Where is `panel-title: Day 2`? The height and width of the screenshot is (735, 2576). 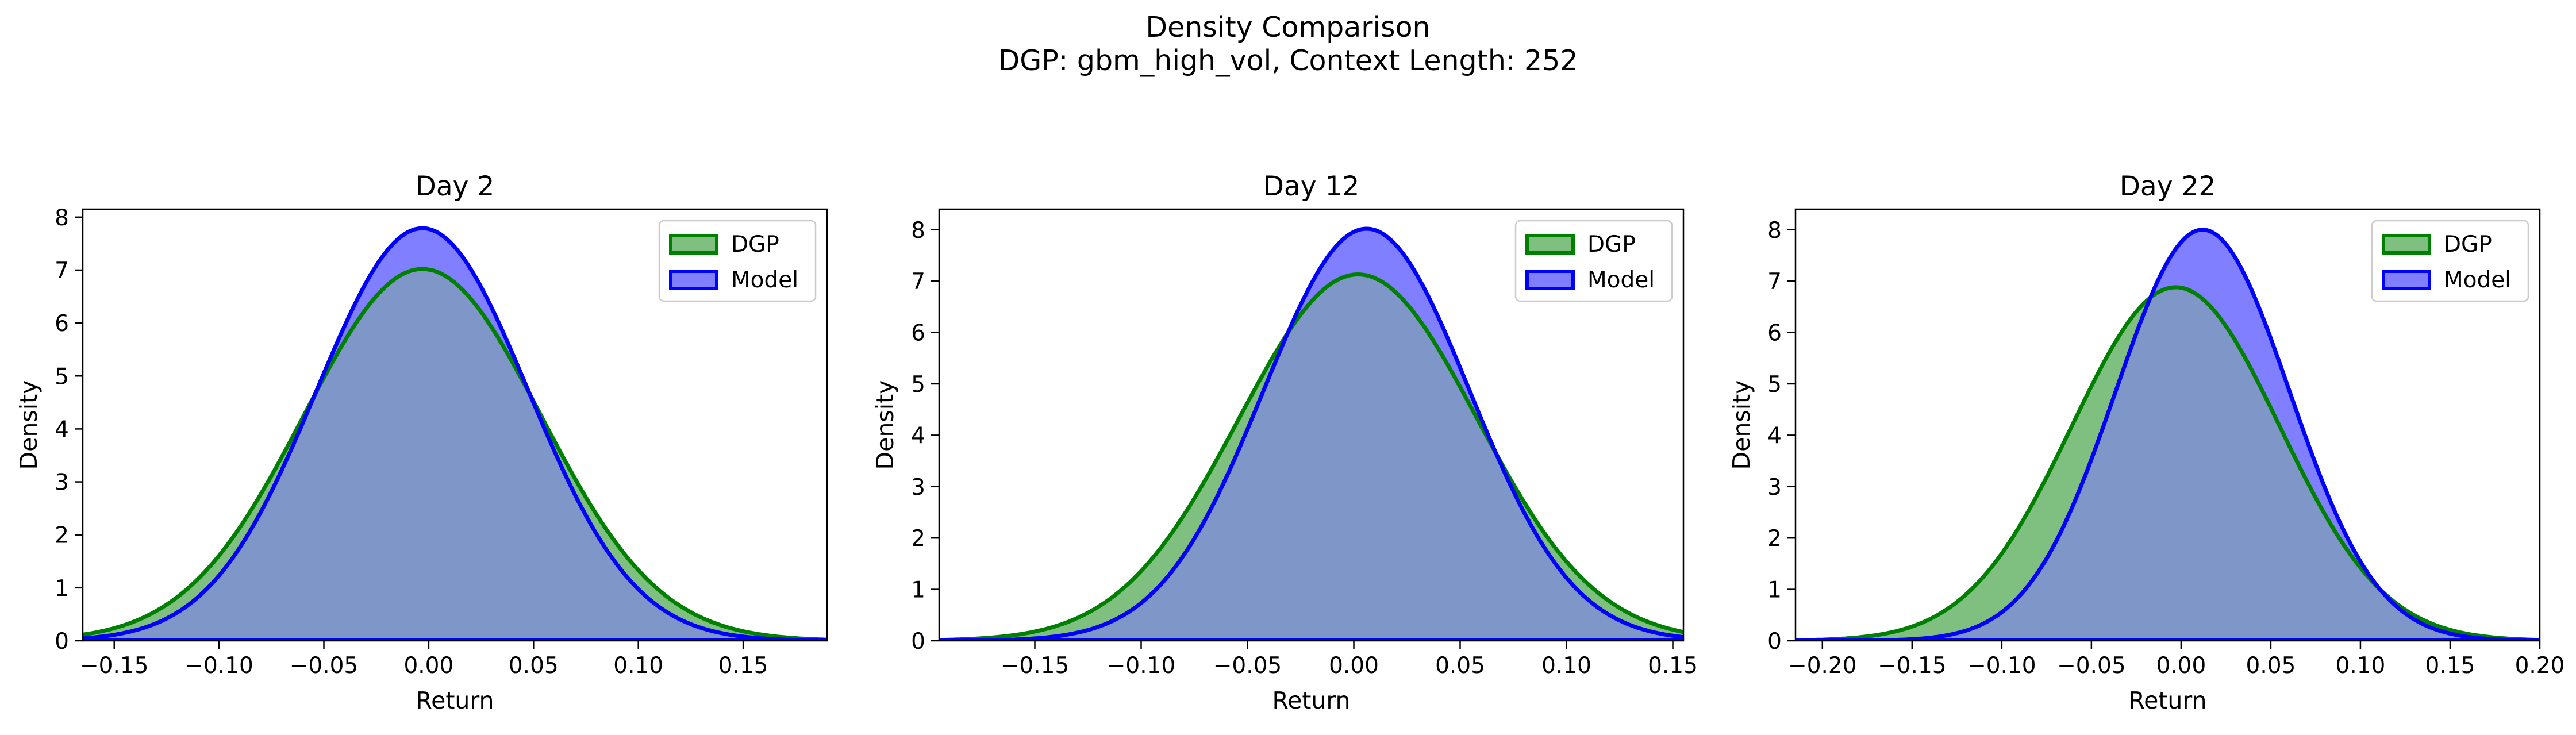
panel-title: Day 2 is located at coordinates (455, 186).